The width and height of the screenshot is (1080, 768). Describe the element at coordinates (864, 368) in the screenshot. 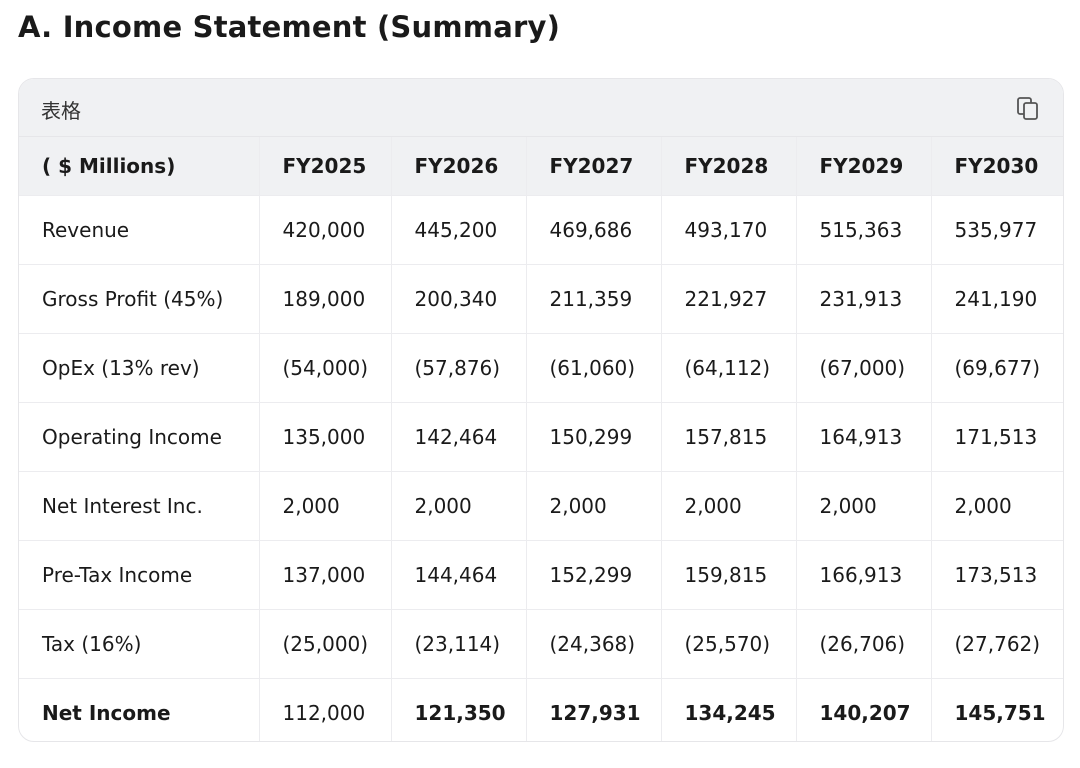

I see `cell: (67,000)` at that location.